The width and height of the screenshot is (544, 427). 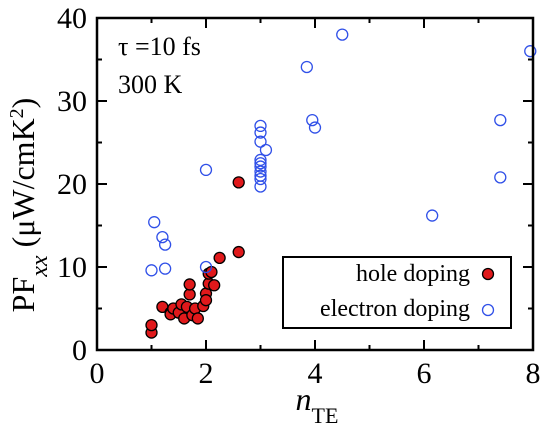 What do you see at coordinates (72, 101) in the screenshot?
I see `y-tick-label: 30` at bounding box center [72, 101].